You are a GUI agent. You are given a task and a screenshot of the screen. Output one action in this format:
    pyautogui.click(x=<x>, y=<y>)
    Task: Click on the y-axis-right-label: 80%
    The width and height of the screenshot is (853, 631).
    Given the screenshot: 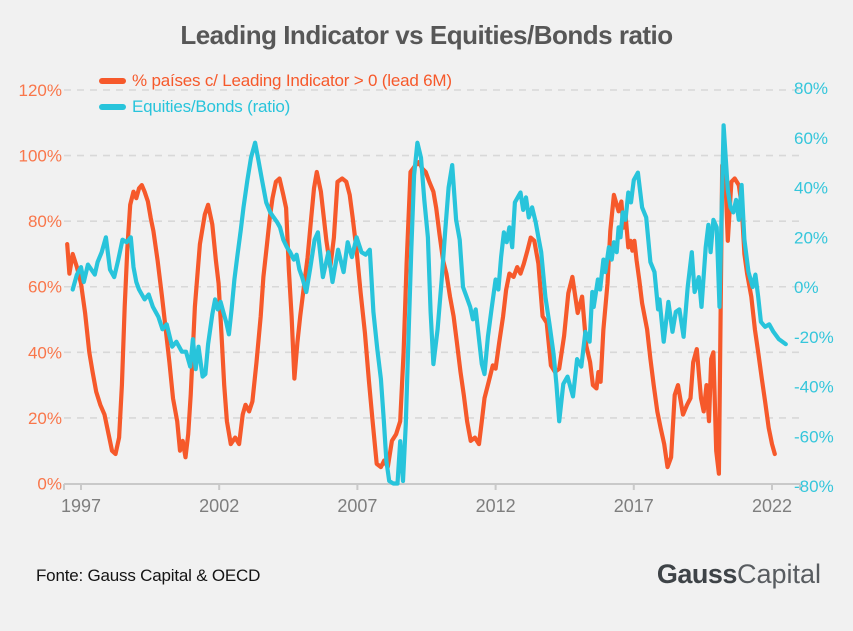 What is the action you would take?
    pyautogui.click(x=811, y=88)
    